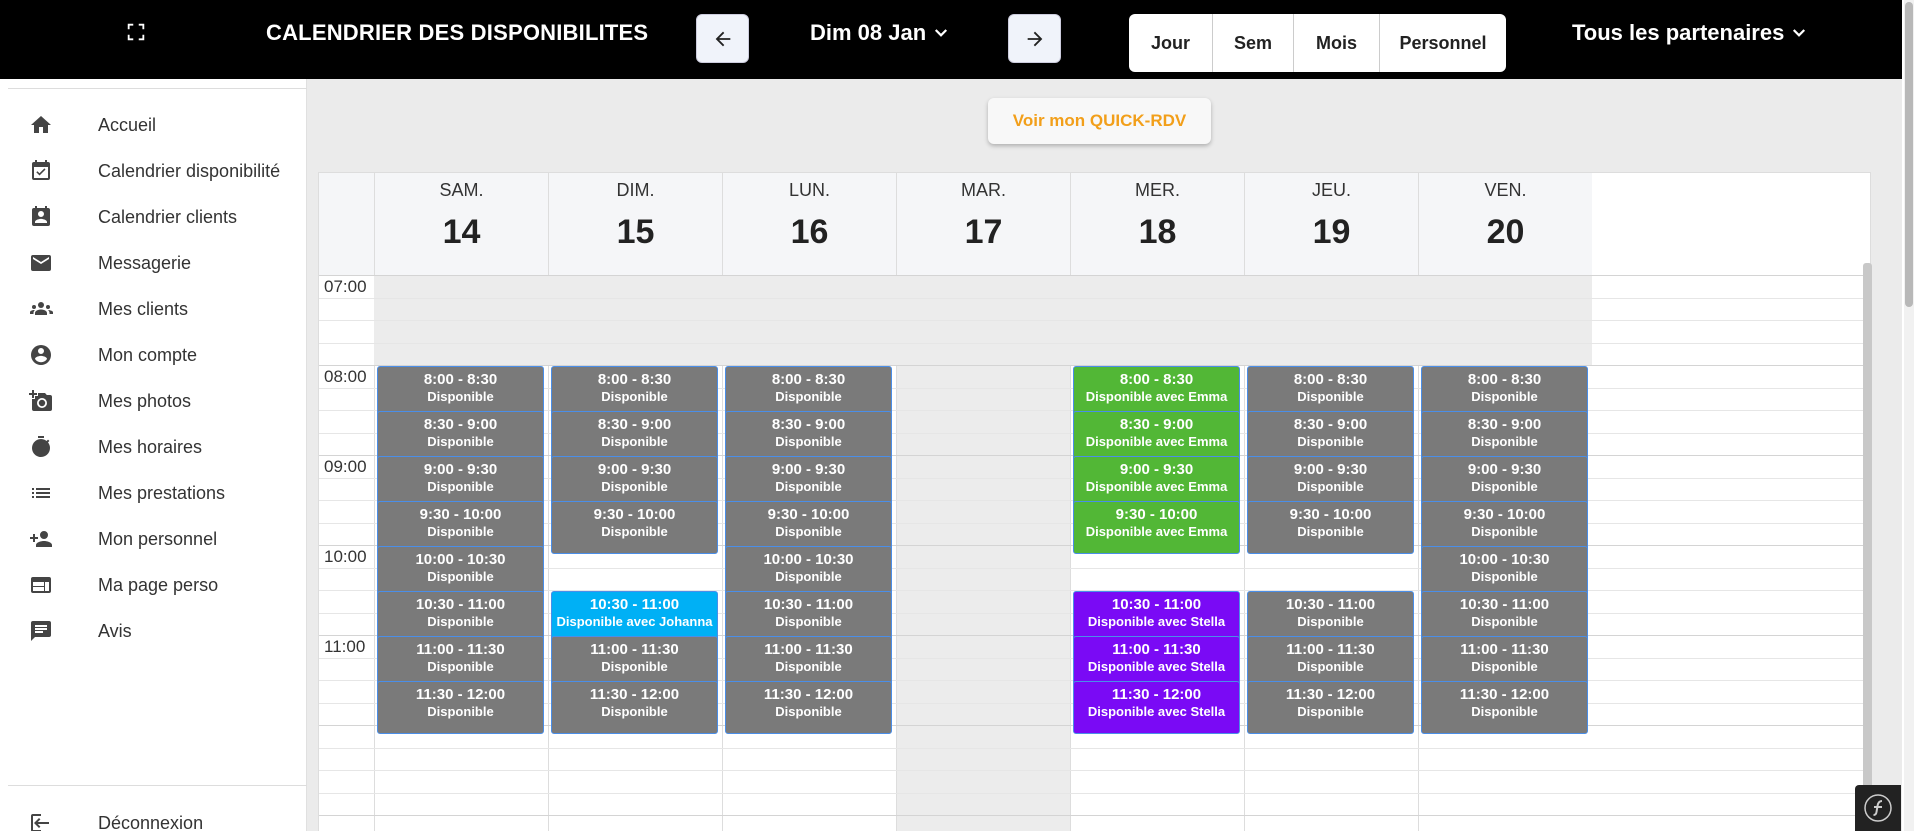 The image size is (1920, 831). Describe the element at coordinates (983, 553) in the screenshot. I see `day-column` at that location.